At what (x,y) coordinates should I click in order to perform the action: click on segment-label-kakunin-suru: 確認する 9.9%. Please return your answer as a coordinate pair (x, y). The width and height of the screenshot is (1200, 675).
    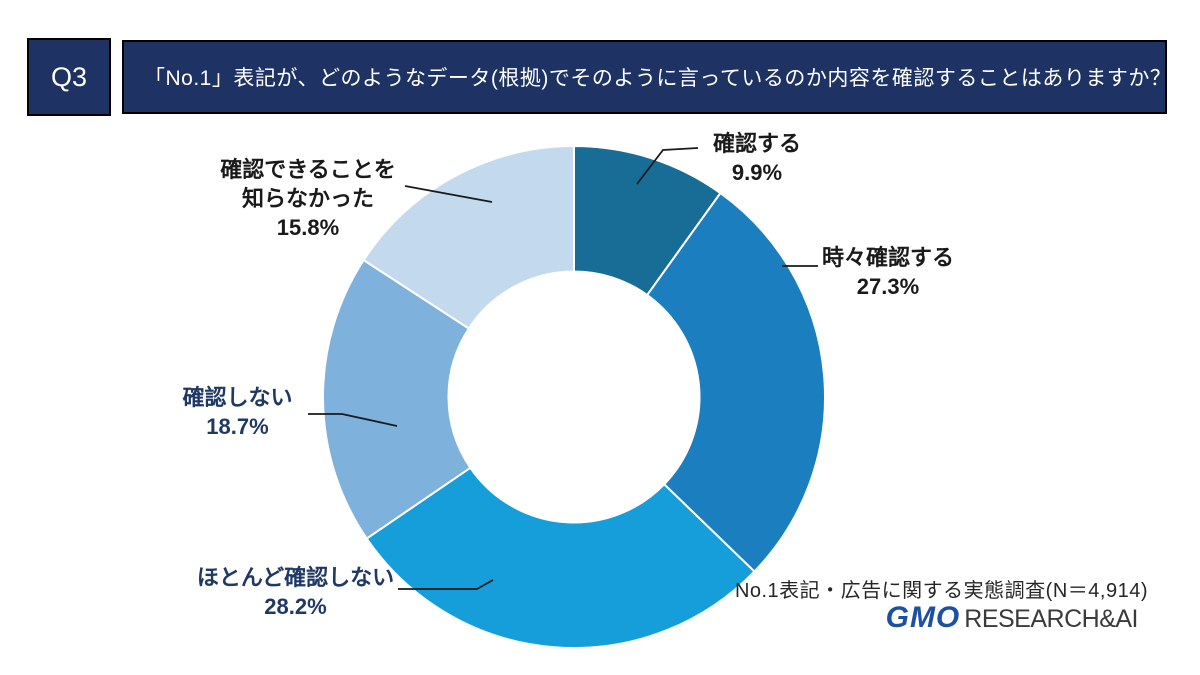
    Looking at the image, I should click on (757, 158).